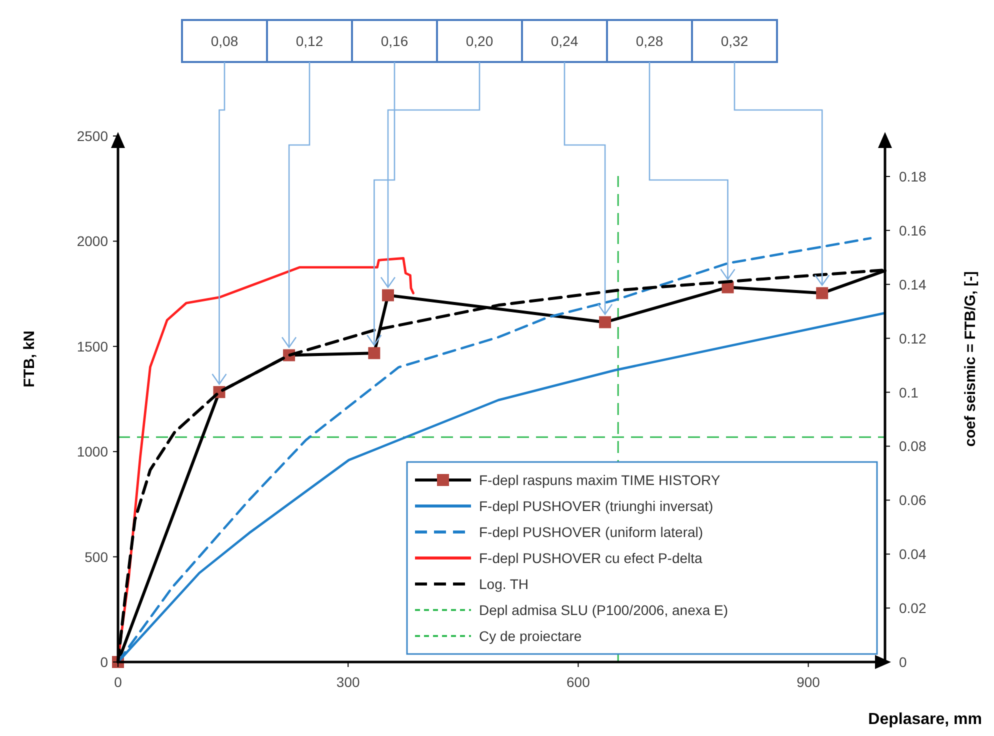  What do you see at coordinates (909, 392) in the screenshot?
I see `y2-tick-label: 0.1` at bounding box center [909, 392].